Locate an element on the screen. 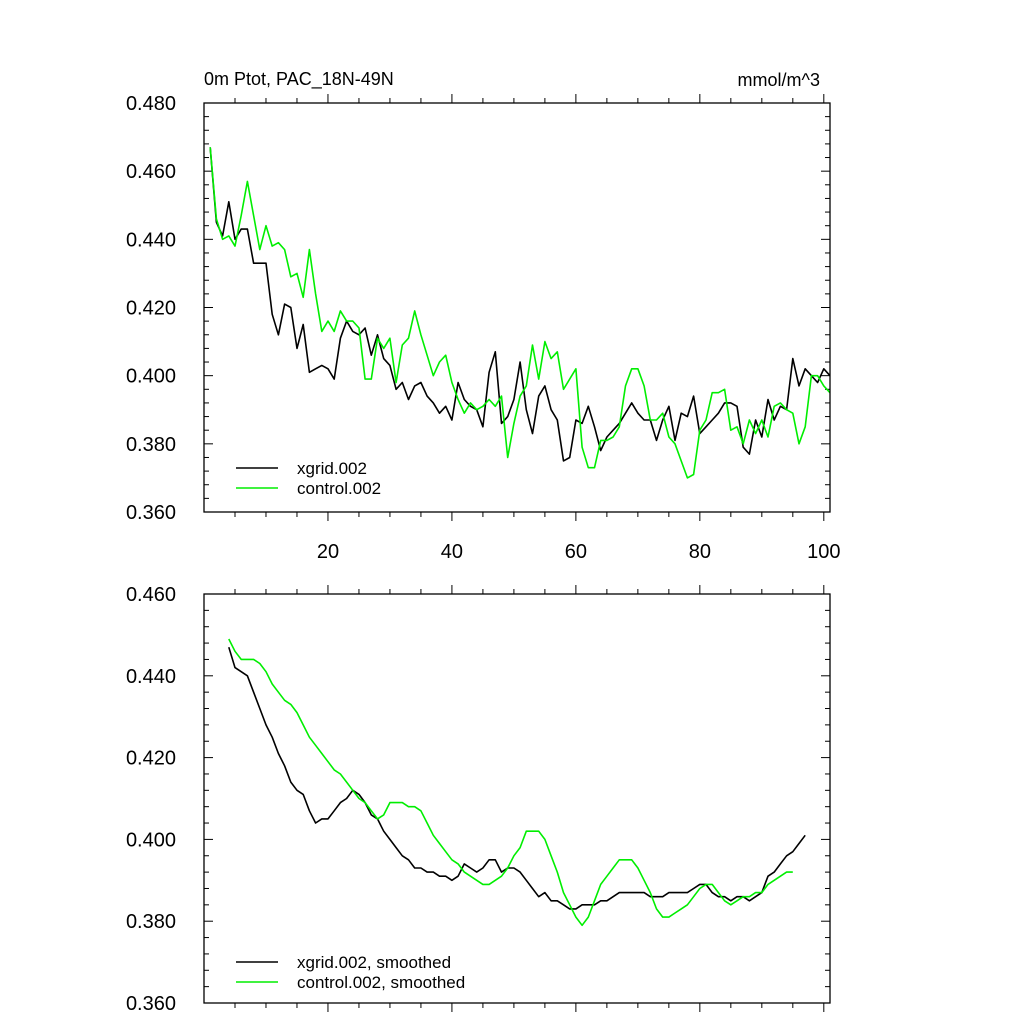 The height and width of the screenshot is (1024, 1024). x-tick-label: 60 is located at coordinates (576, 552).